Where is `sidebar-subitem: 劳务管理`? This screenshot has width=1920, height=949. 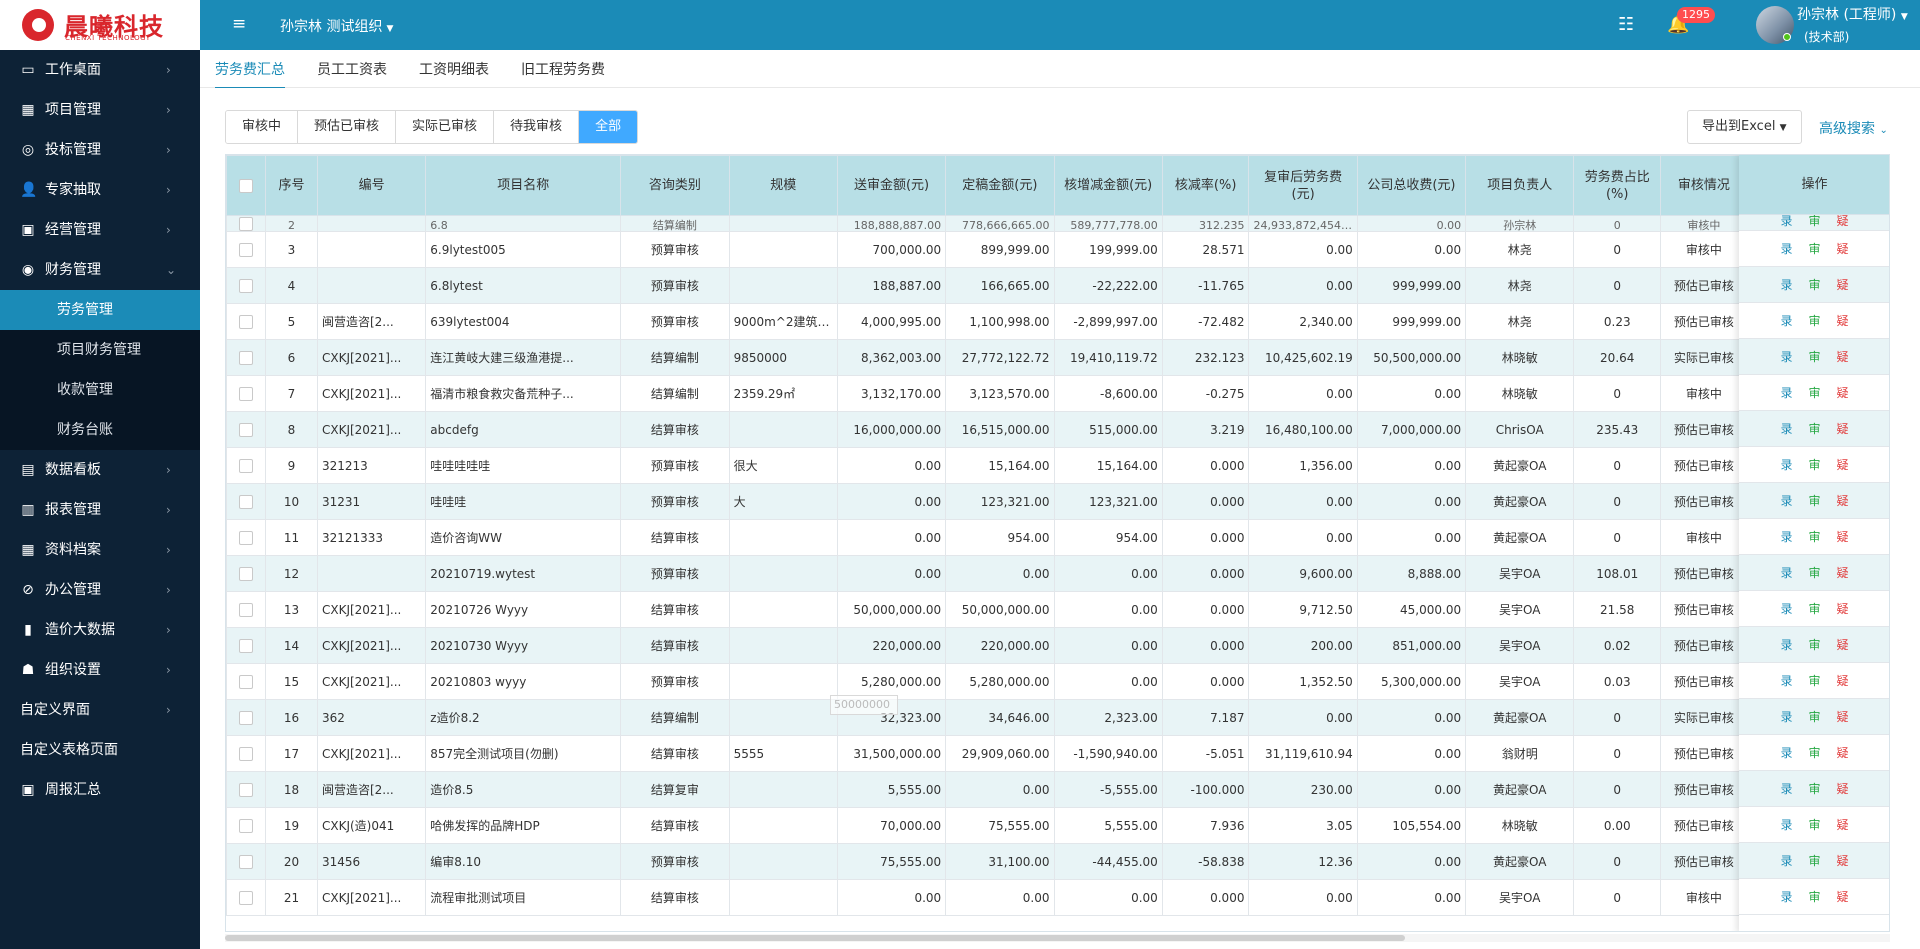
sidebar-subitem: 劳务管理 is located at coordinates (100, 310).